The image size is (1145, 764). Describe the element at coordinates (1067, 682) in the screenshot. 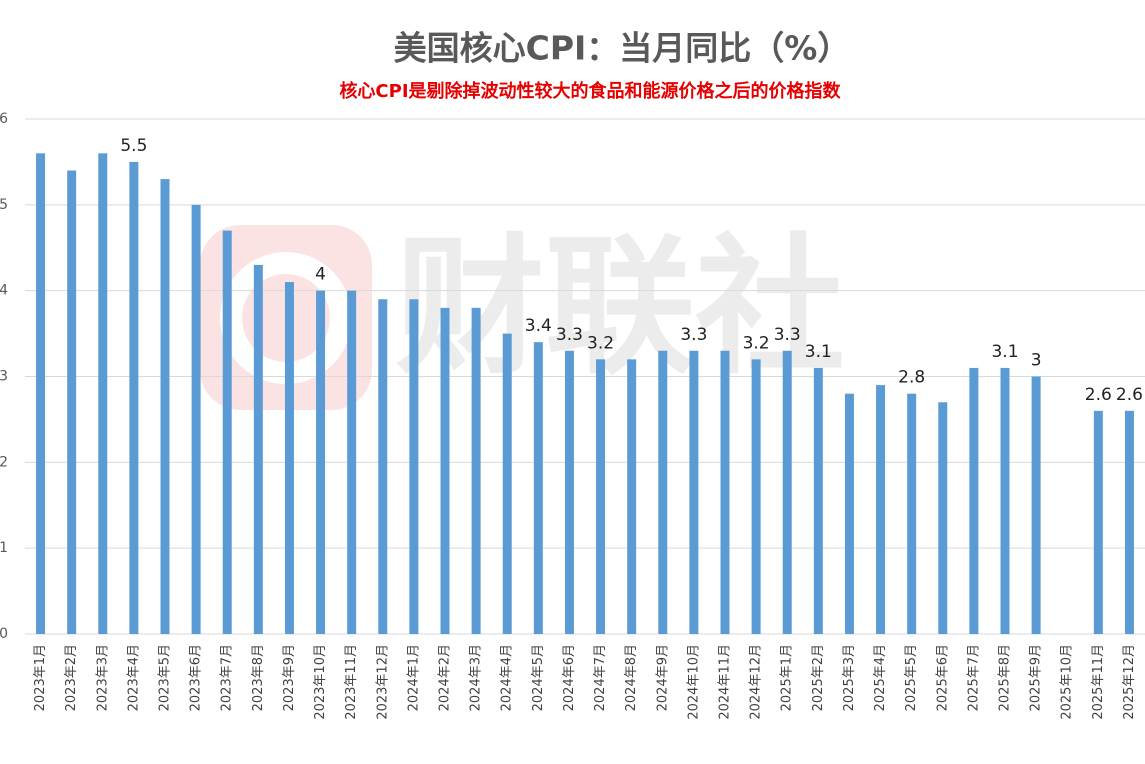

I see `x-tick-label: 2025年10月` at that location.